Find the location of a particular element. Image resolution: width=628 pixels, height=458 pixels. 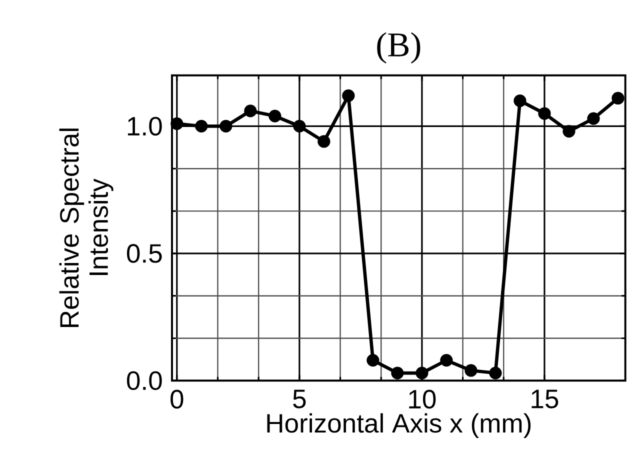

x-tick-label: 15 is located at coordinates (545, 399).